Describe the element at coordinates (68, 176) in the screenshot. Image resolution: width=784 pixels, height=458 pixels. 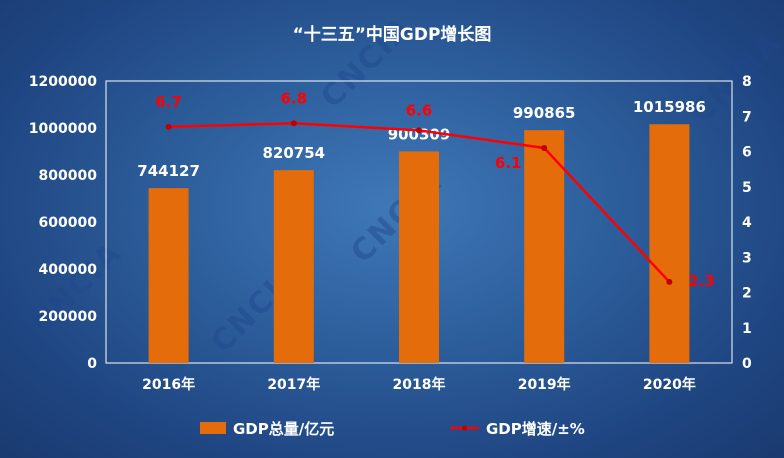
I see `y-left-tick-label: 800000` at that location.